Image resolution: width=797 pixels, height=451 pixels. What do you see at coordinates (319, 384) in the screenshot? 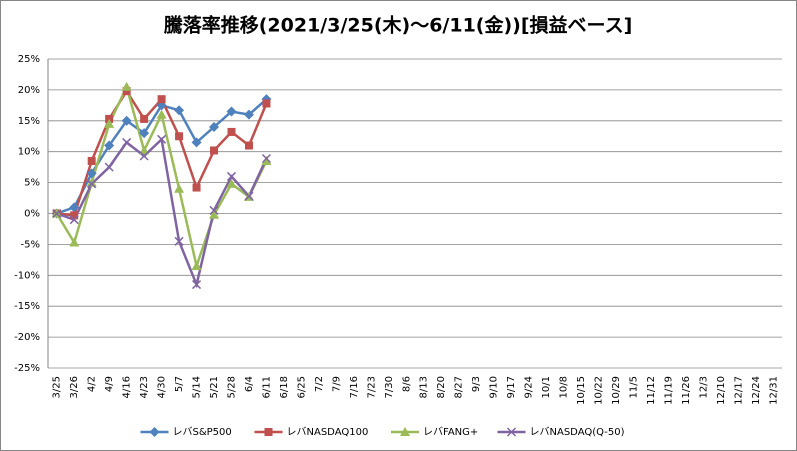
I see `x-tick-label: 7/2` at bounding box center [319, 384].